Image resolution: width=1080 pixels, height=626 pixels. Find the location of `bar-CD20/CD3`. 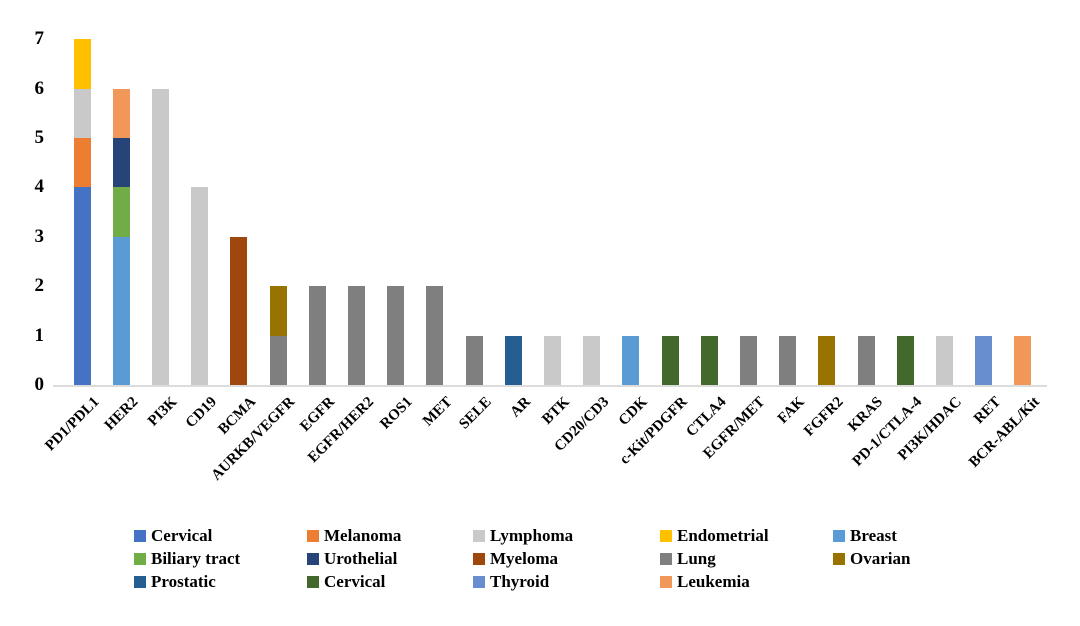

bar-CD20/CD3 is located at coordinates (592, 360).